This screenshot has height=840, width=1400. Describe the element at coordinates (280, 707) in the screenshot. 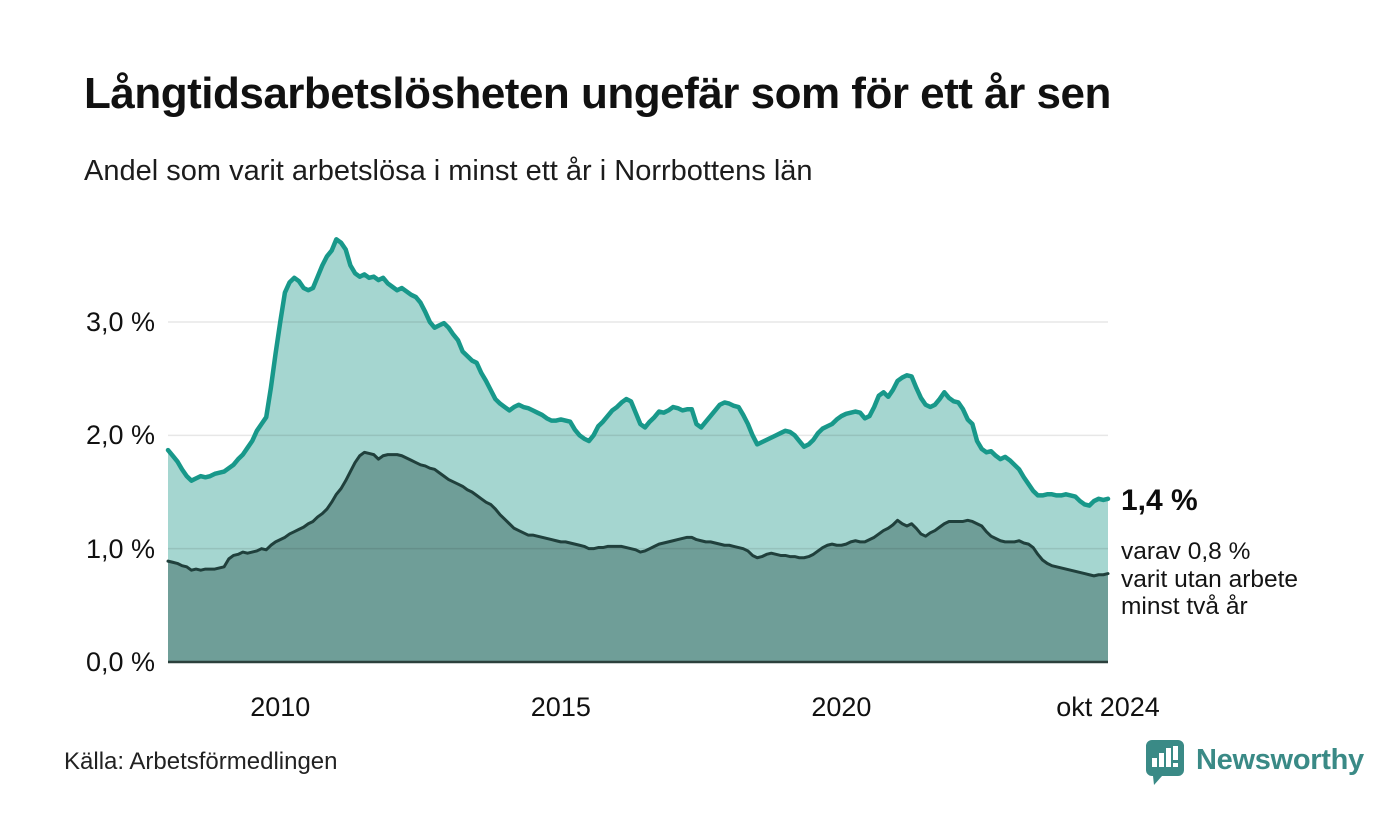

I see `x-tick-label: 2010` at that location.